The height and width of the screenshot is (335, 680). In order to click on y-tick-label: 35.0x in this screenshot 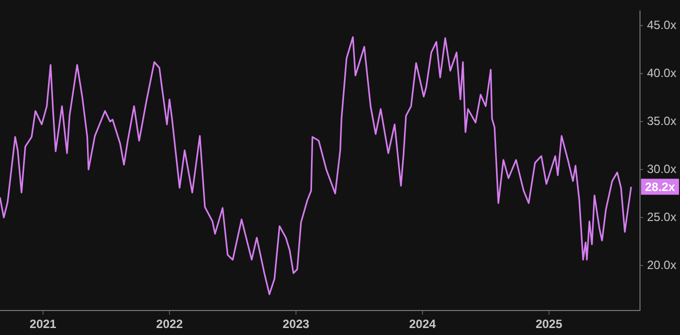, I will do `click(661, 121)`.